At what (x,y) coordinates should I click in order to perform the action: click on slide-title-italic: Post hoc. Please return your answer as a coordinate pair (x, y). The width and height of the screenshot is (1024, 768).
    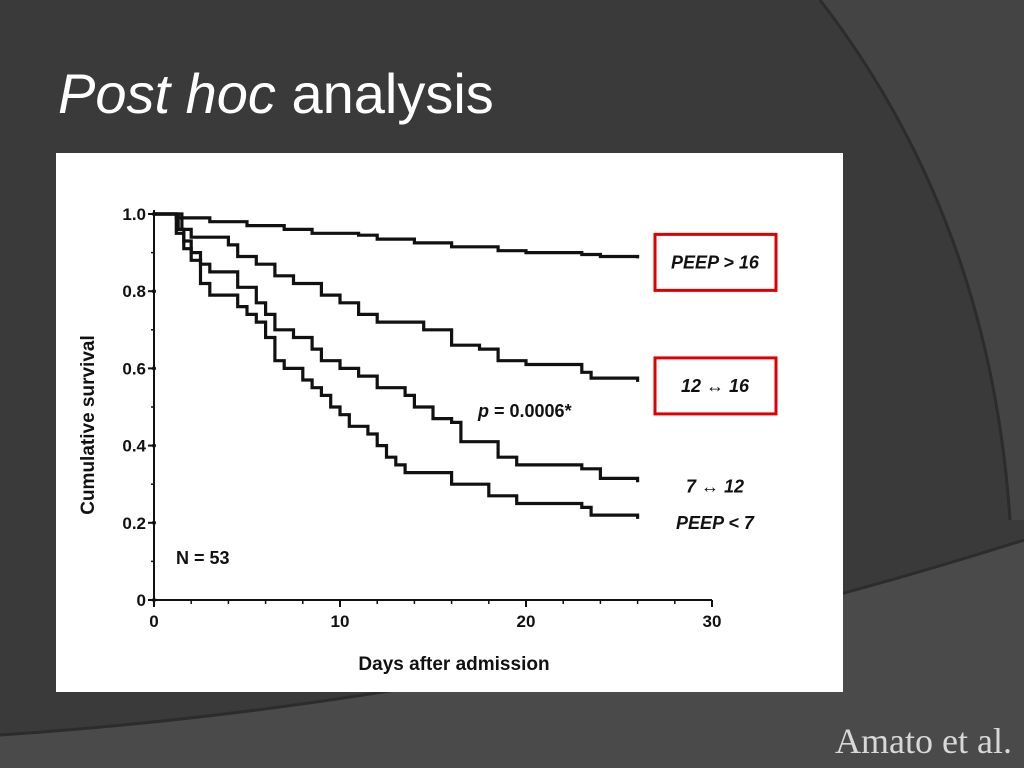
    Looking at the image, I should click on (167, 93).